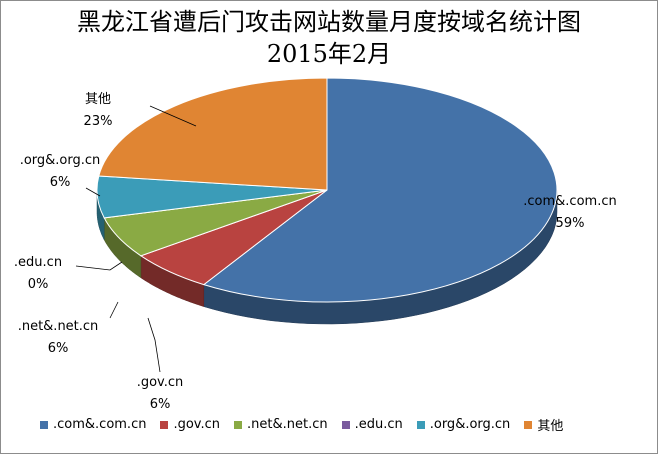 The height and width of the screenshot is (454, 658). What do you see at coordinates (329, 22) in the screenshot?
I see `chart-title-line1: 黑龙江省遭后门攻击网站数量月度按域名统计图` at bounding box center [329, 22].